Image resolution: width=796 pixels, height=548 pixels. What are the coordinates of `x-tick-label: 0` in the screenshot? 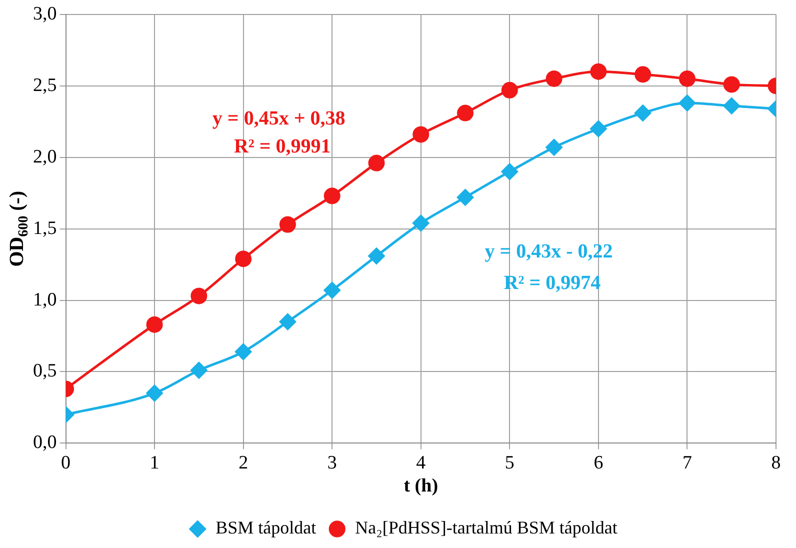 It's located at (65, 463).